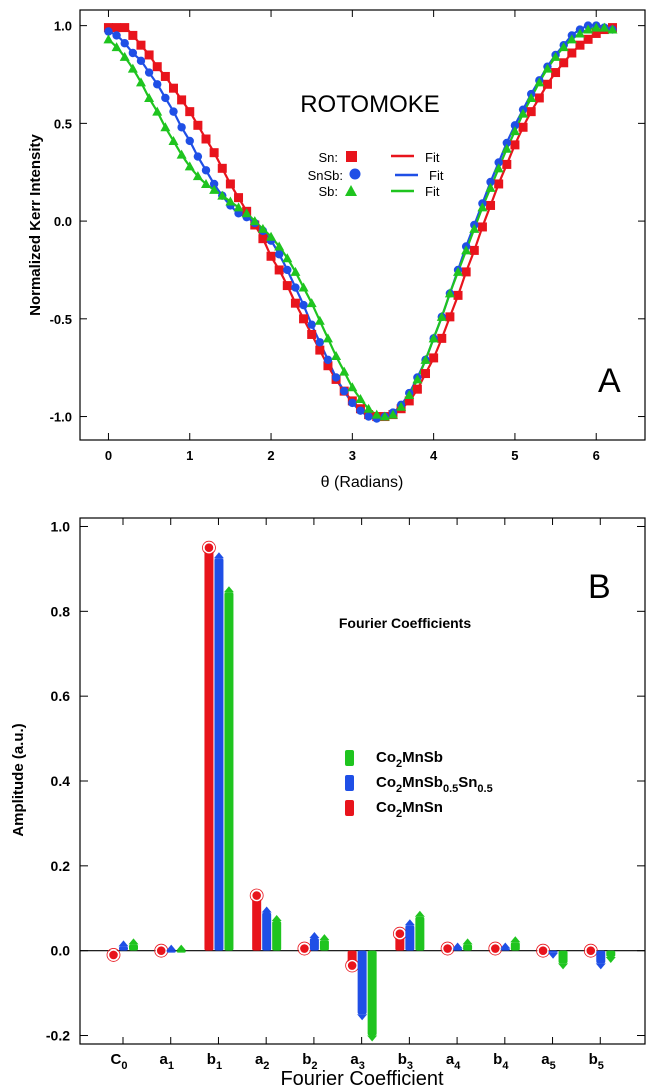 The width and height of the screenshot is (650, 1091). Describe the element at coordinates (61, 417) in the screenshot. I see `panel-a-y-tick-label: -1.0` at that location.